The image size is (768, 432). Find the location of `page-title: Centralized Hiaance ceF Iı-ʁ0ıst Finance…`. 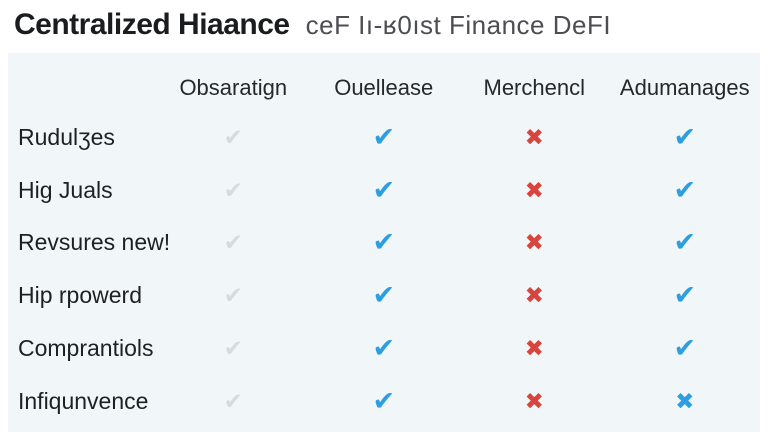

page-title: Centralized Hiaance ceF Iı-ʁ0ıst Finance… is located at coordinates (312, 25).